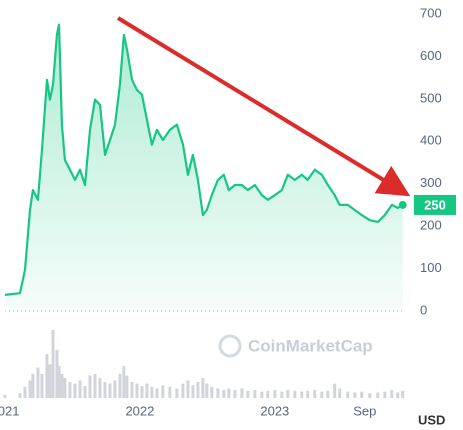 The width and height of the screenshot is (463, 430). I want to click on y-tick-label: 600, so click(431, 55).